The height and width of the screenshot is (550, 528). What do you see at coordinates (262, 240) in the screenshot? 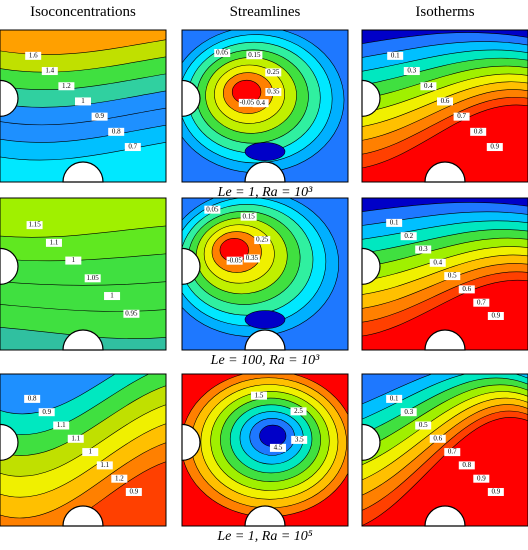
I see `contour-label: 0.25` at bounding box center [262, 240].